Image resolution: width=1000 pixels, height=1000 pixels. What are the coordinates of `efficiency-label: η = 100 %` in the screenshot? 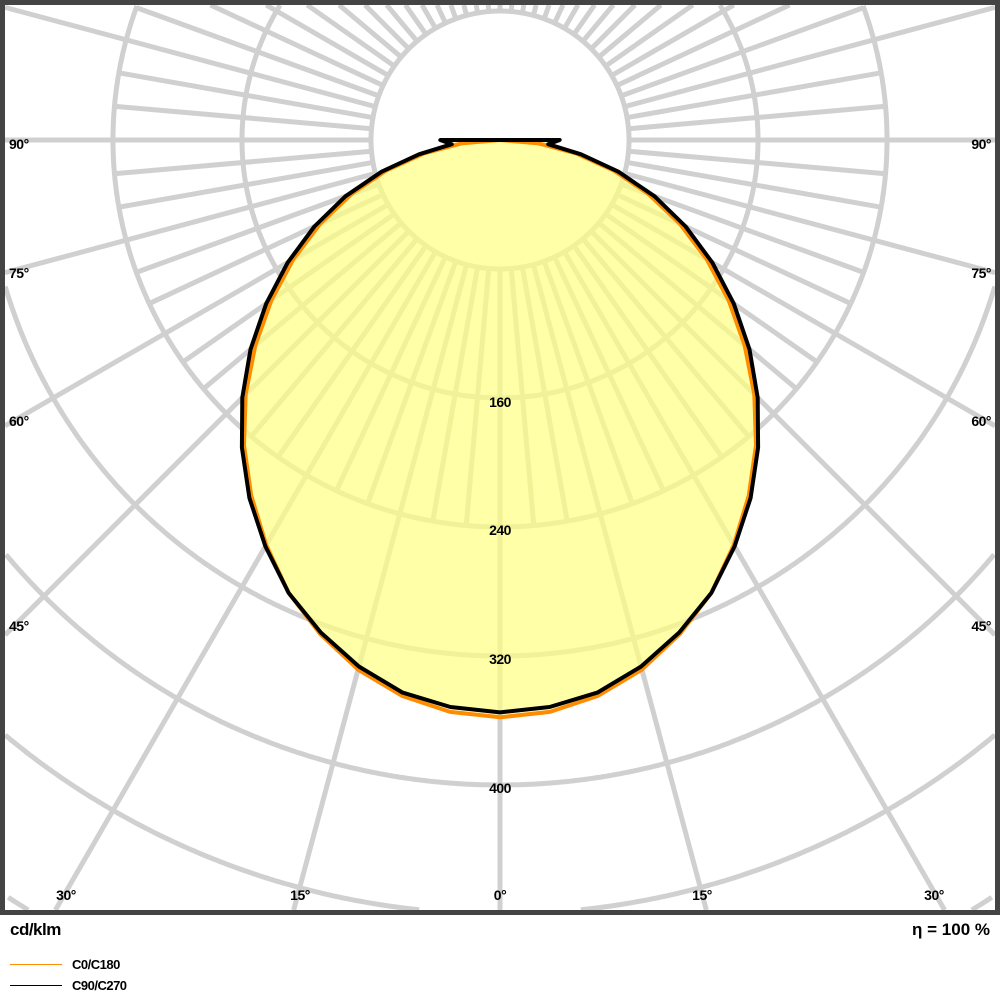 It's located at (951, 929).